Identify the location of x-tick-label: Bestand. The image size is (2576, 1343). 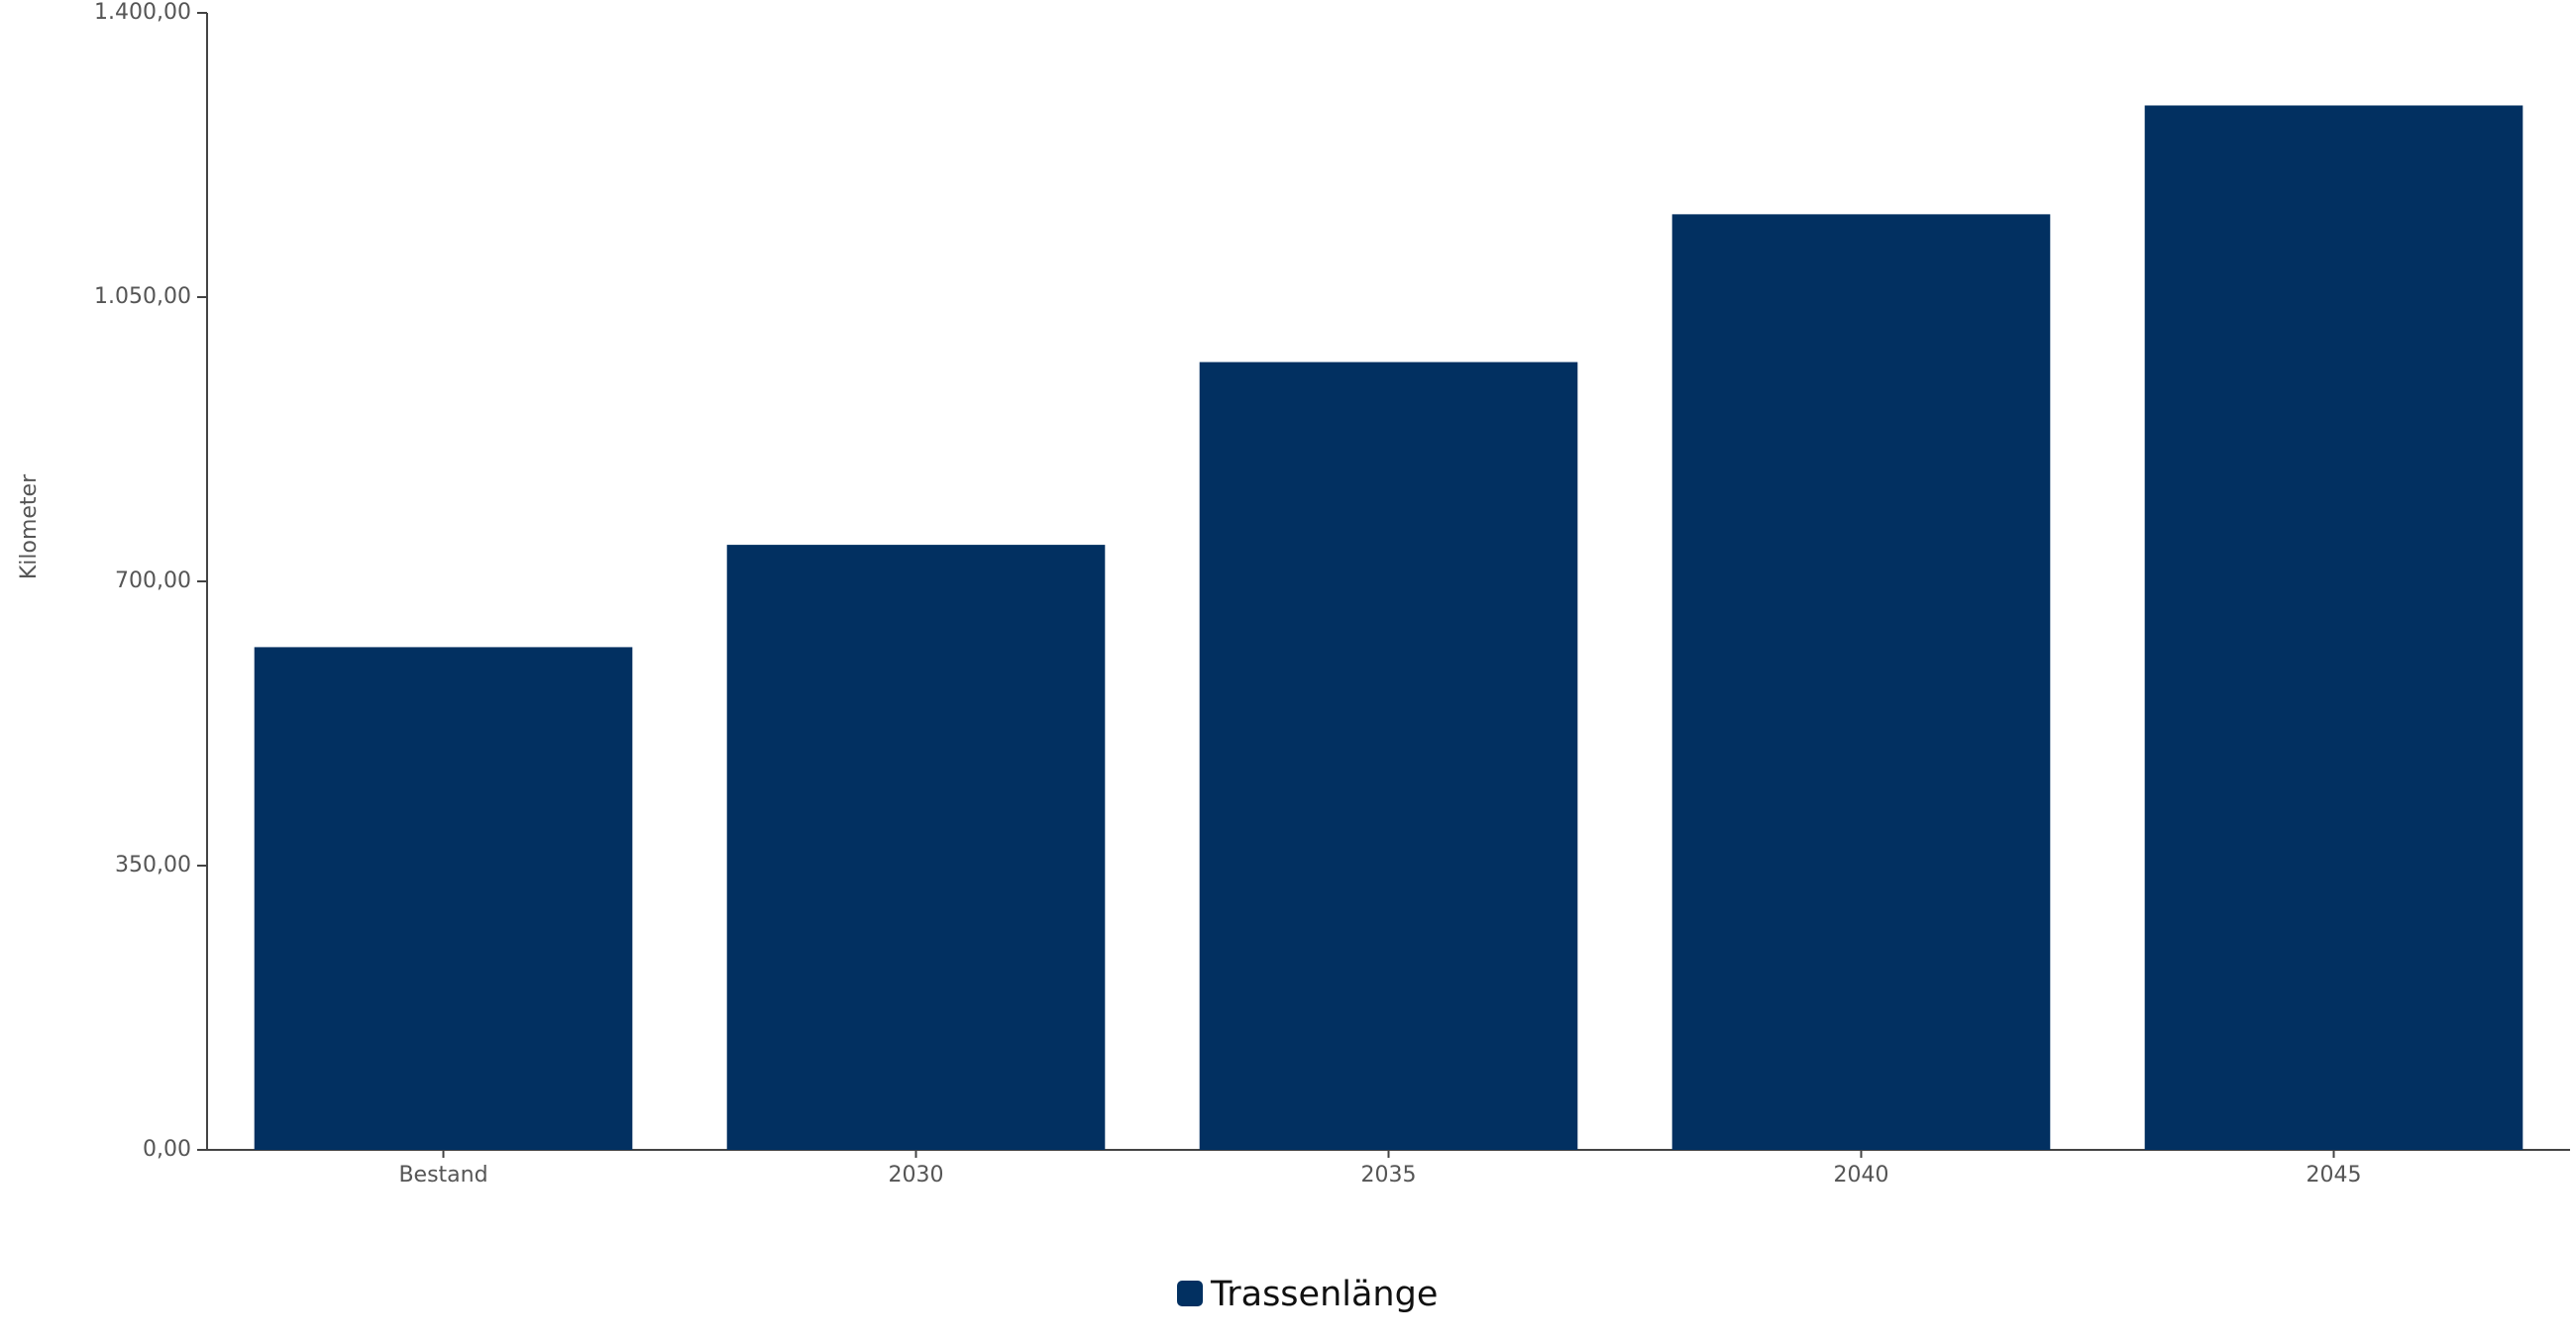
(442, 1175).